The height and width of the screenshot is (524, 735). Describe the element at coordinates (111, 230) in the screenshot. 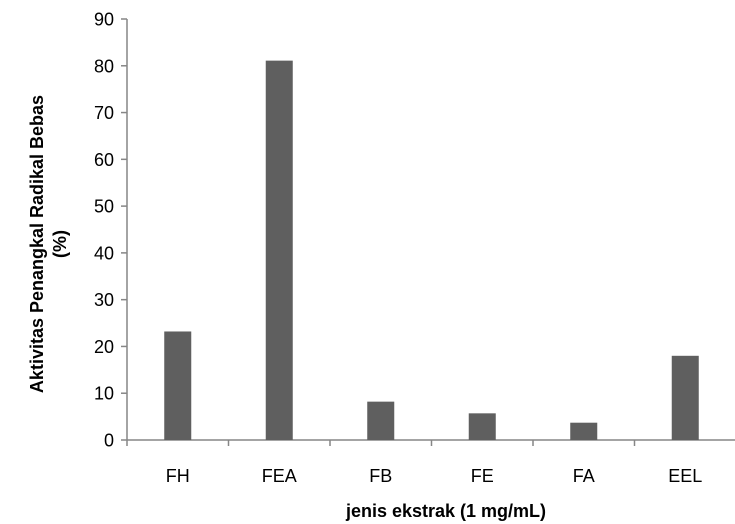

I see `y-axis: 0 10 20 30 40 50 60 70 80 90` at that location.